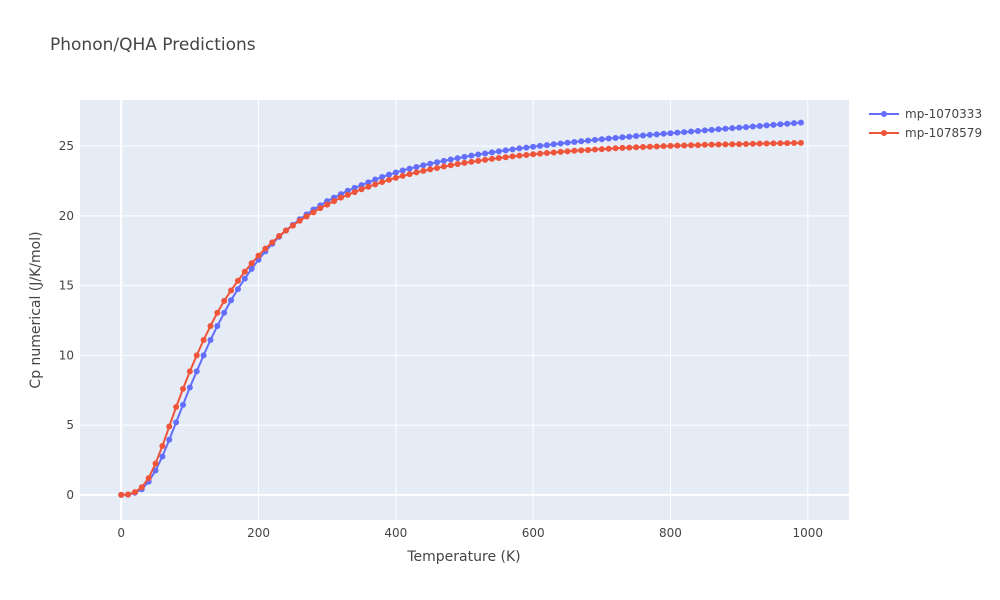 The image size is (1000, 600). I want to click on y-tick-label: 5, so click(70, 425).